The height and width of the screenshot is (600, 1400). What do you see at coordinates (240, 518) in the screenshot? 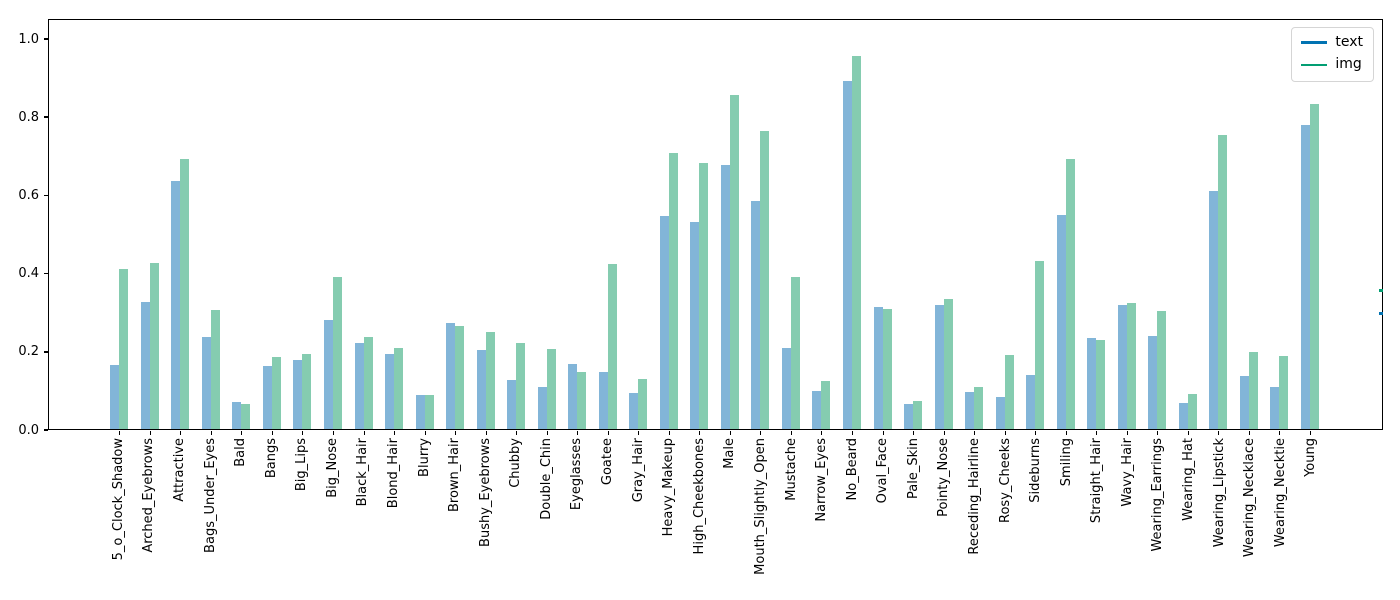
I see `x-label-cell: Bald` at bounding box center [240, 518].